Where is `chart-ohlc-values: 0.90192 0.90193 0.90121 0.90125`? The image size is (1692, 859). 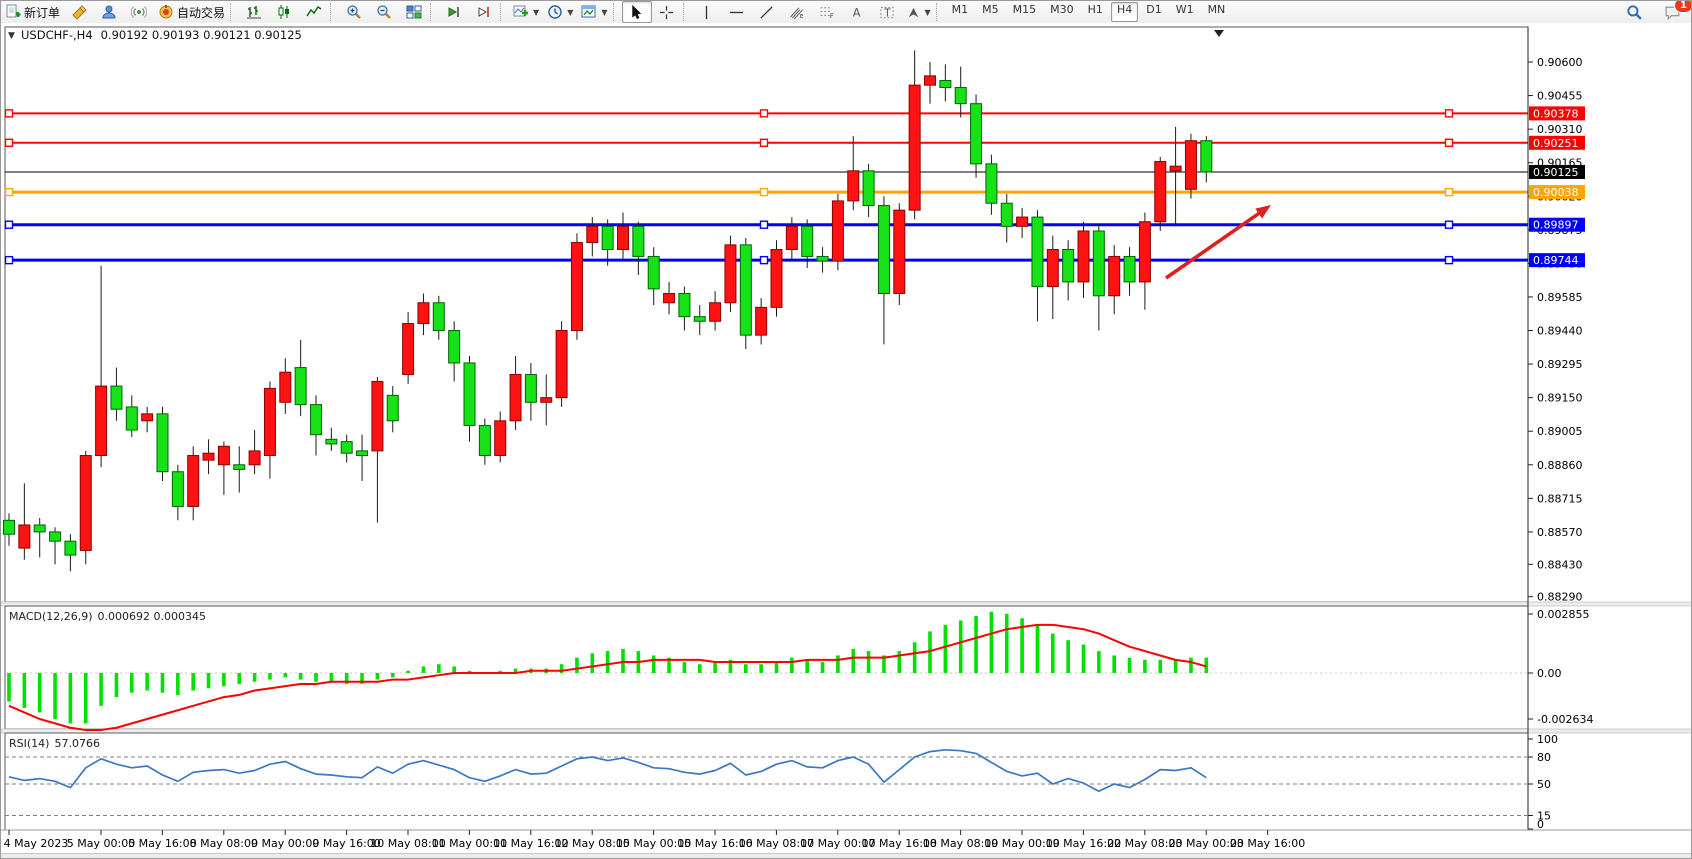
chart-ohlc-values: 0.90192 0.90193 0.90121 0.90125 is located at coordinates (201, 35).